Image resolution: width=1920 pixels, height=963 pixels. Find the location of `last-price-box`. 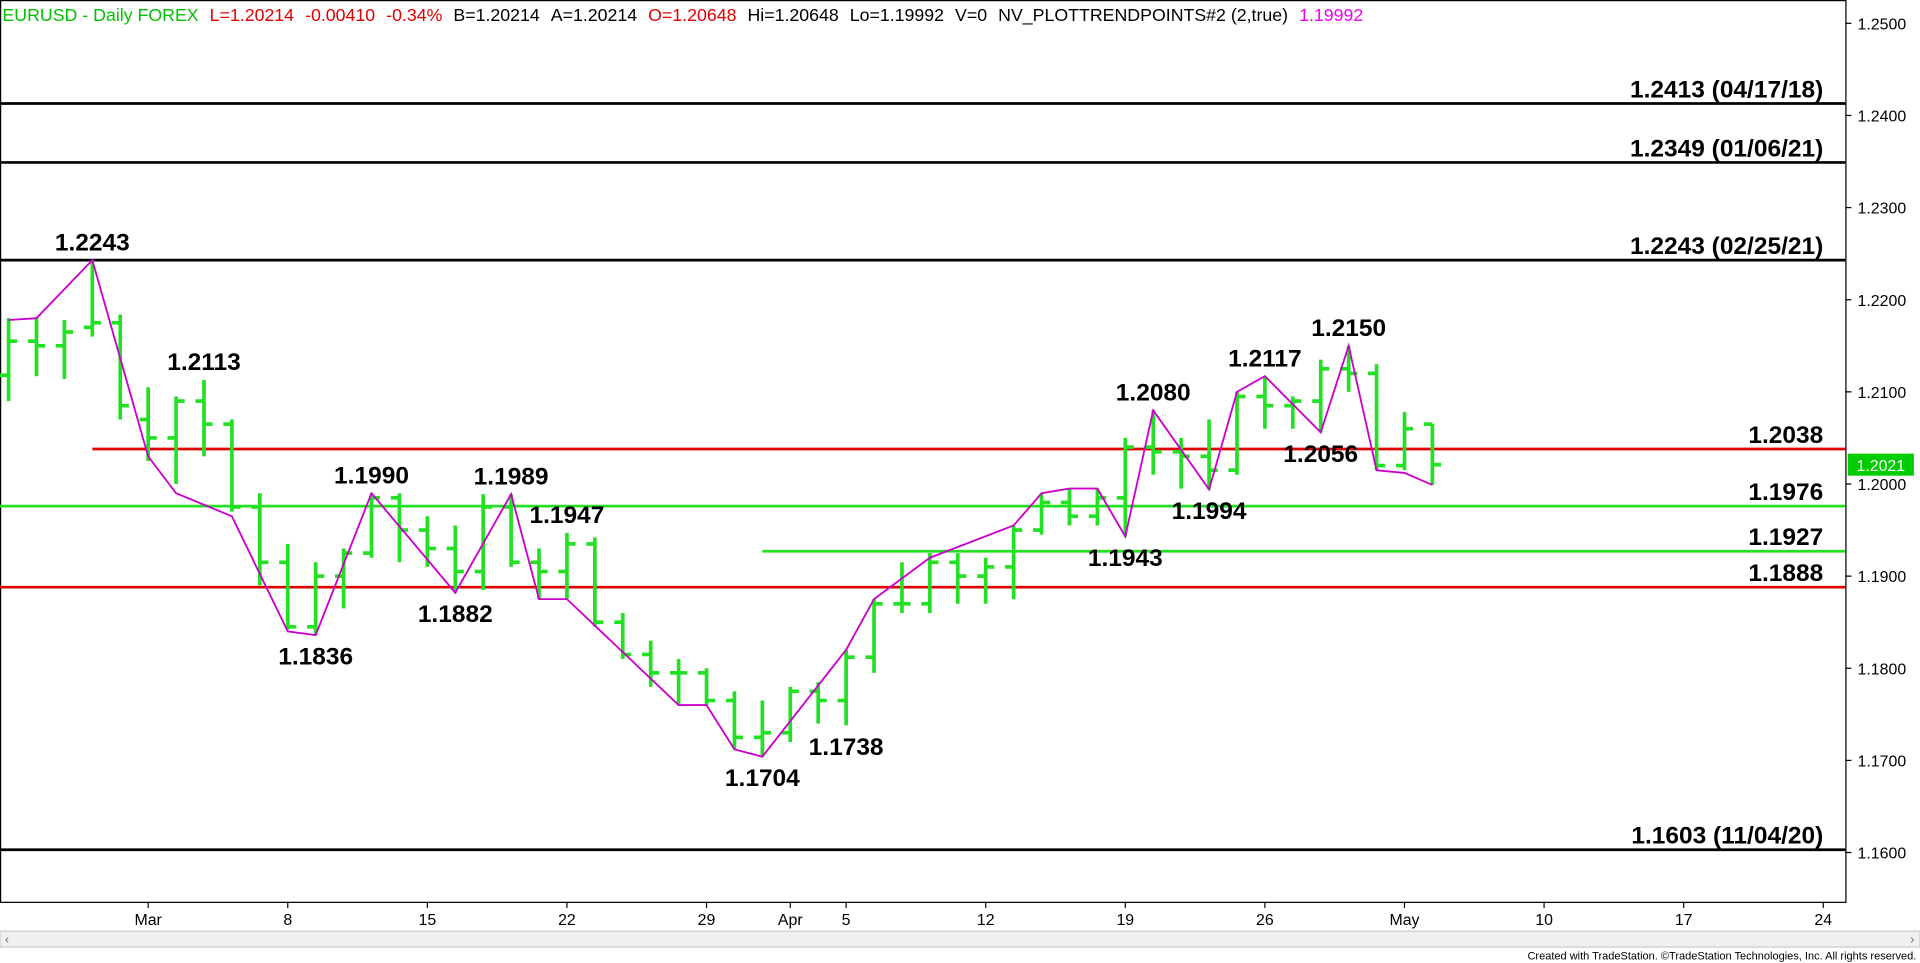

last-price-box is located at coordinates (1880, 464).